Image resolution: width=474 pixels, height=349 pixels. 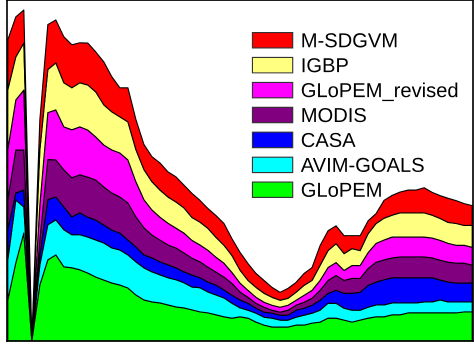 I want to click on legend-label: M-SDGVM, so click(x=349, y=40).